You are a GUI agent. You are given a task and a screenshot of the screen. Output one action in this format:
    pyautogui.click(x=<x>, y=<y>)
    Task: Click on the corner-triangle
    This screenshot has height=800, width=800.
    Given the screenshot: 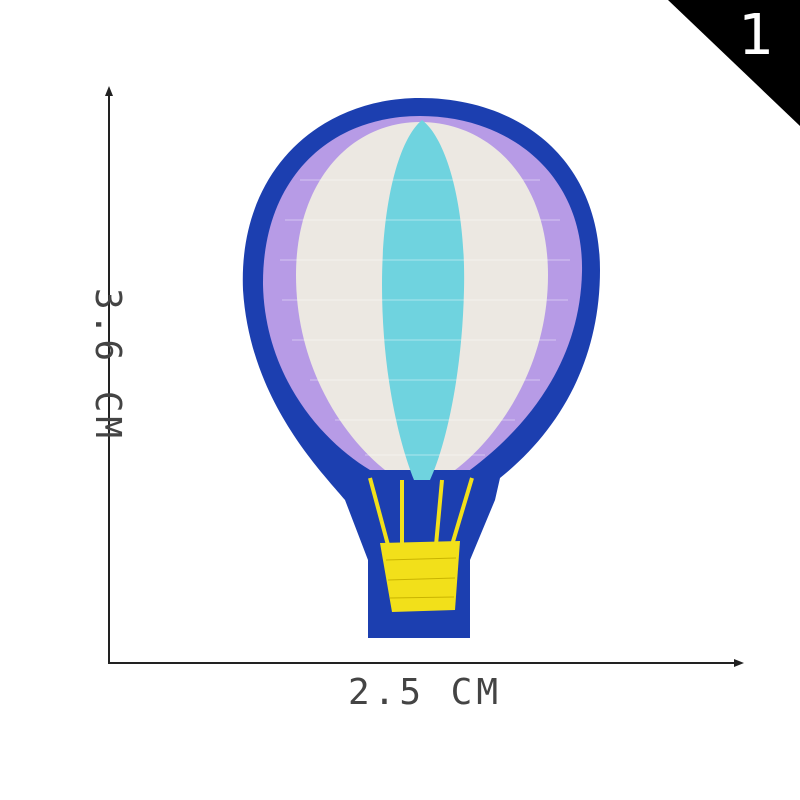 What is the action you would take?
    pyautogui.click(x=734, y=63)
    